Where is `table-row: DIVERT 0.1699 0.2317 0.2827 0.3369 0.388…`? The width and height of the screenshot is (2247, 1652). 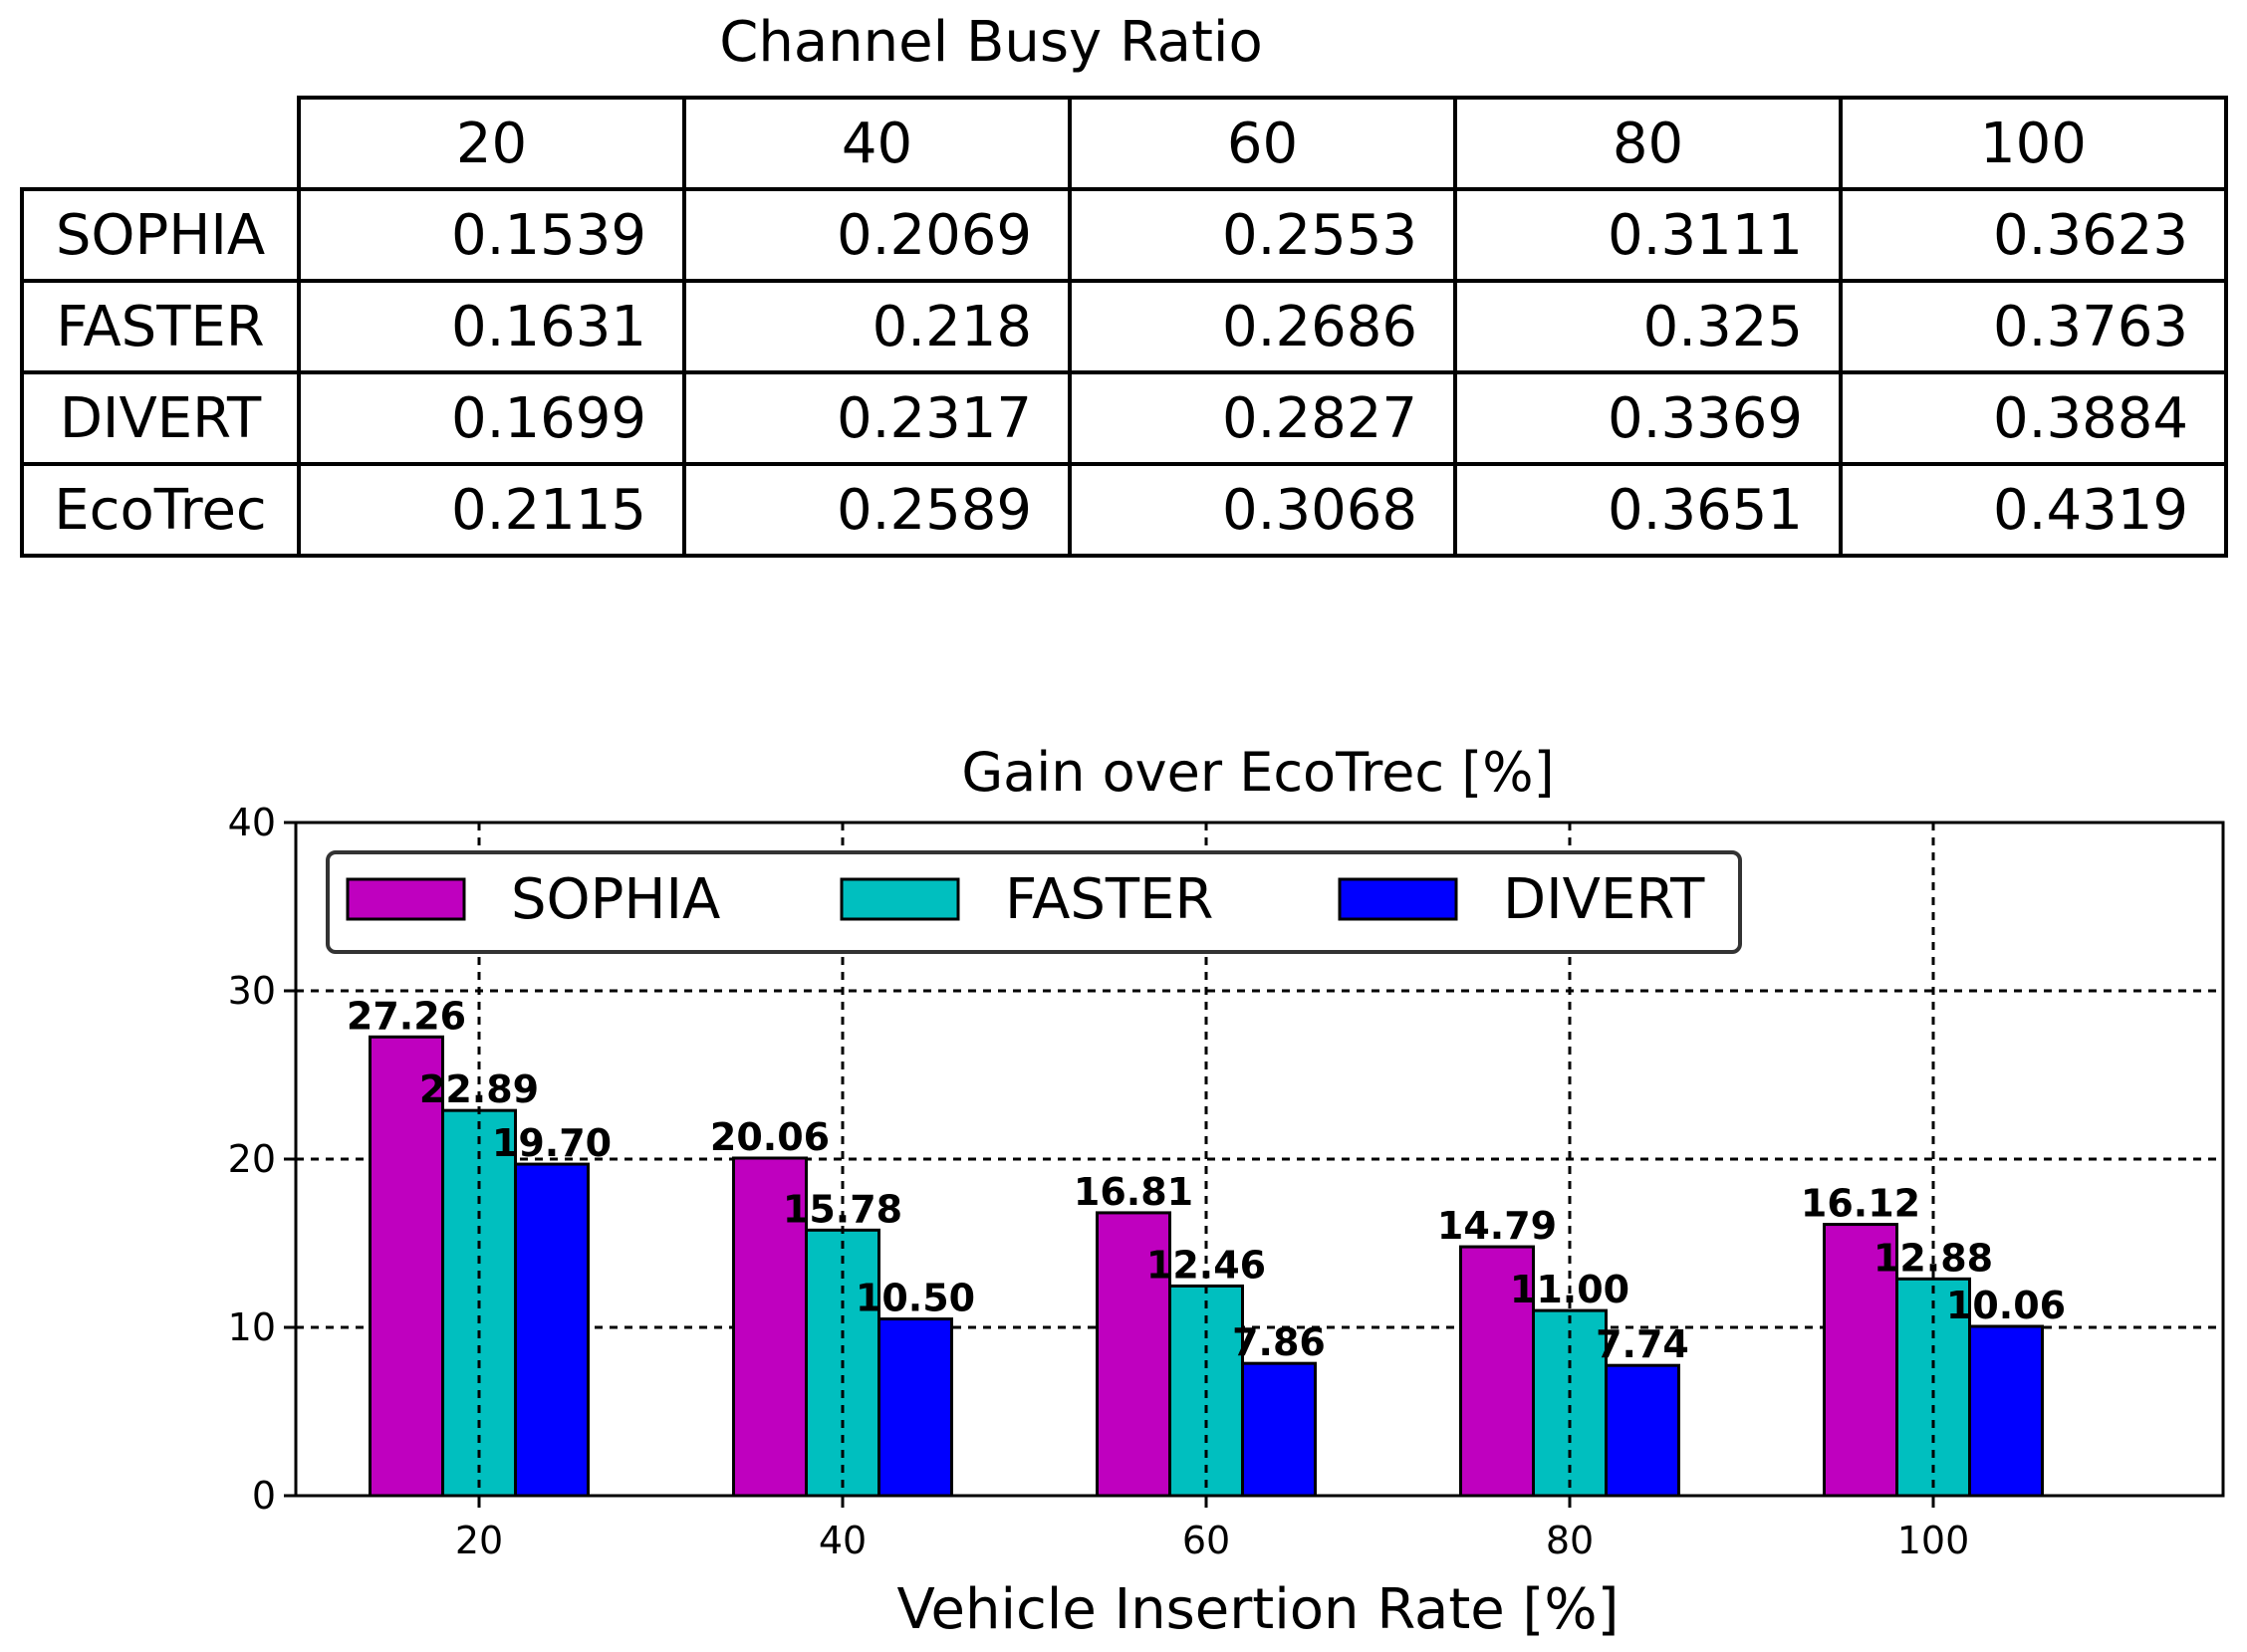
table-row: DIVERT 0.1699 0.2317 0.2827 0.3369 0.388… is located at coordinates (1124, 418).